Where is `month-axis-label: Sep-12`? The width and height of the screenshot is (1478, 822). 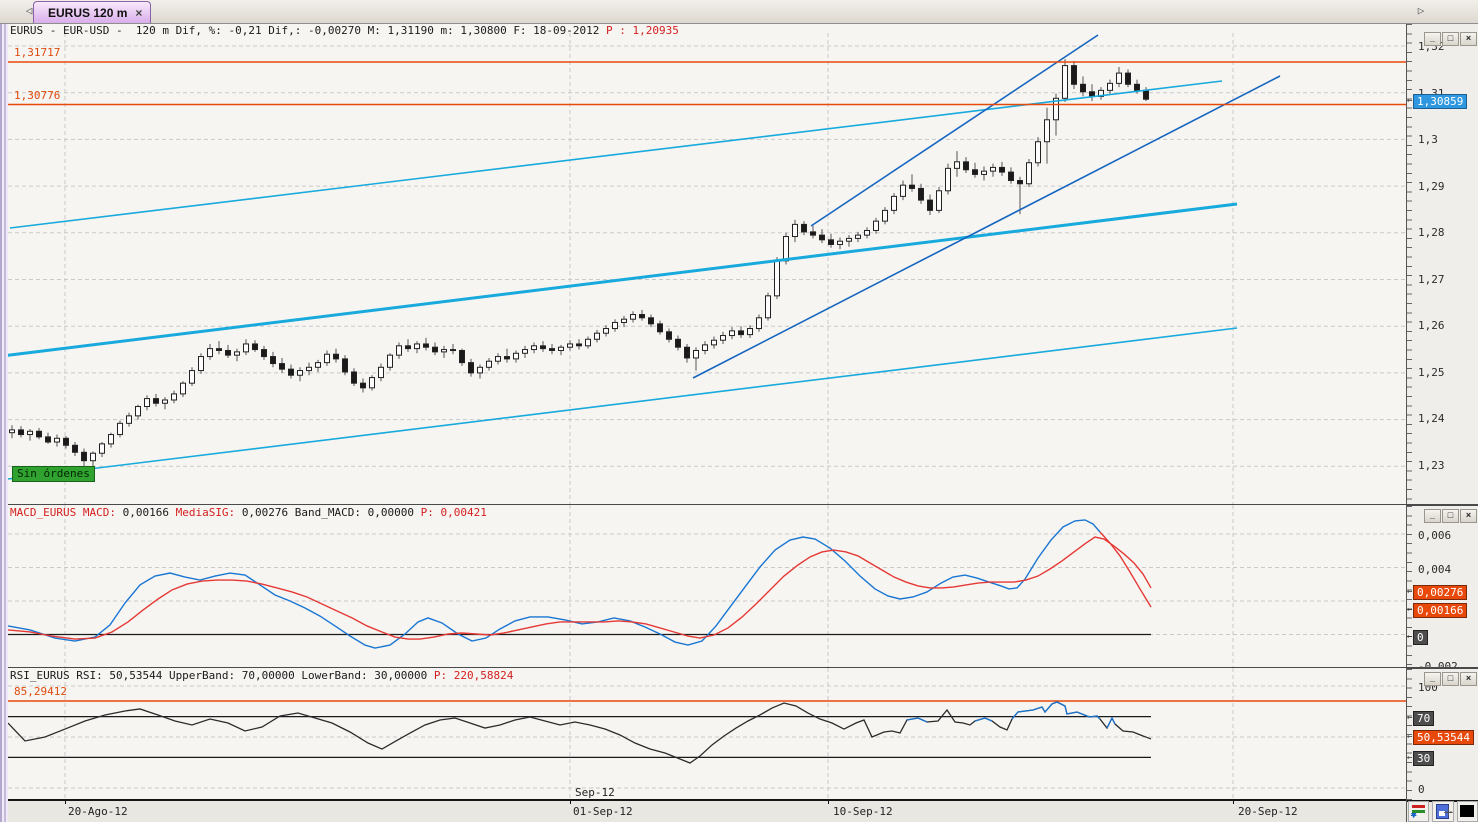
month-axis-label: Sep-12 is located at coordinates (595, 792).